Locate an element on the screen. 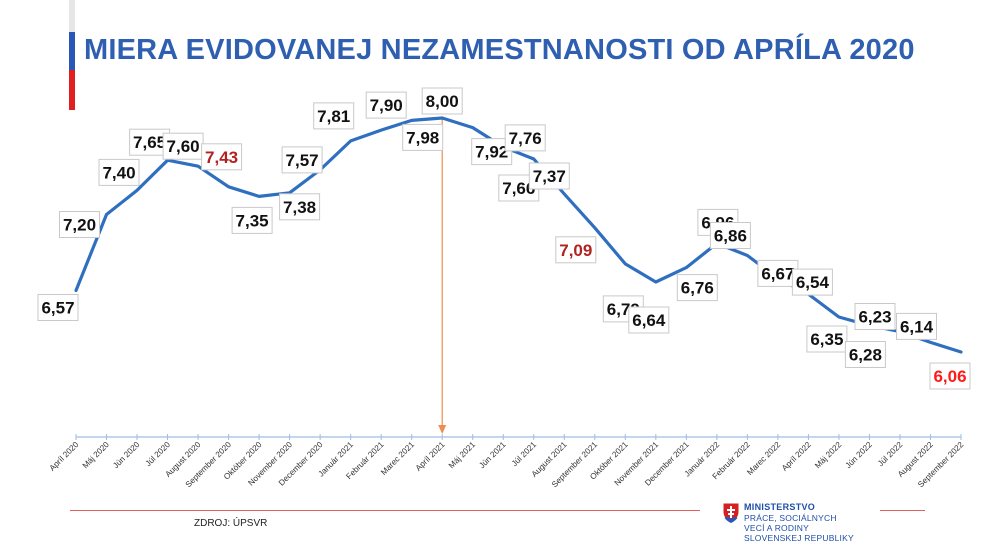  flag-stripe-white is located at coordinates (72, 16).